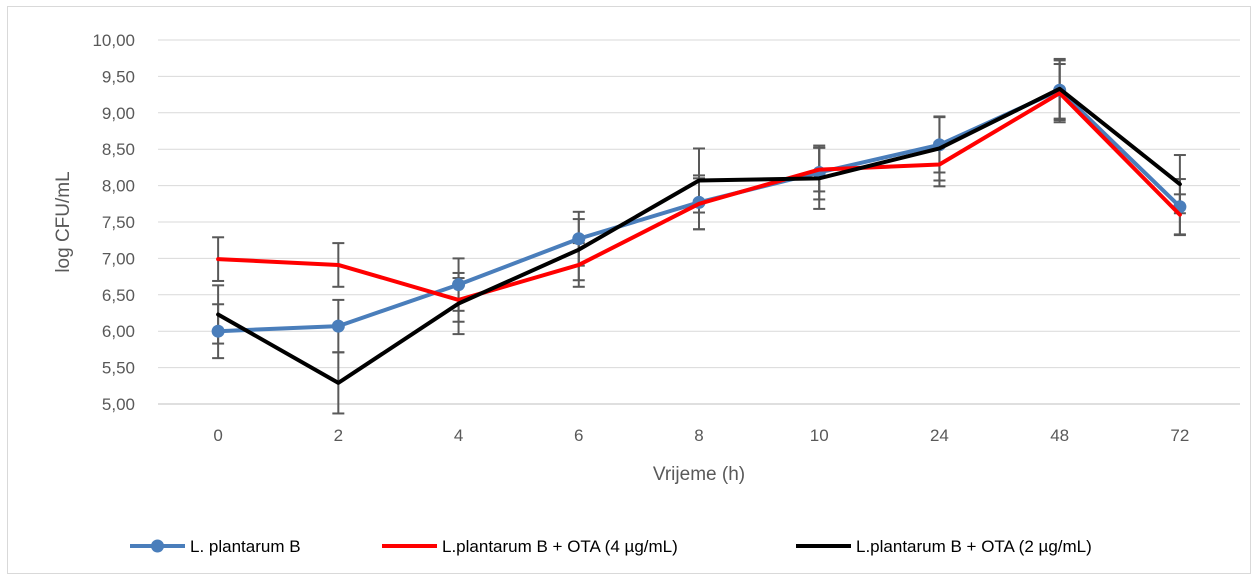 The width and height of the screenshot is (1256, 577). What do you see at coordinates (698, 435) in the screenshot?
I see `x-tick-label: 8` at bounding box center [698, 435].